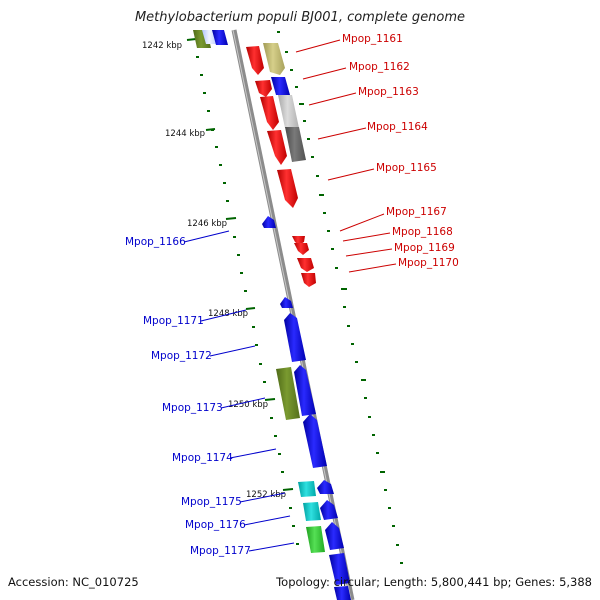 The height and width of the screenshot is (600, 600). I want to click on tick-label: 1244 kbp, so click(185, 134).